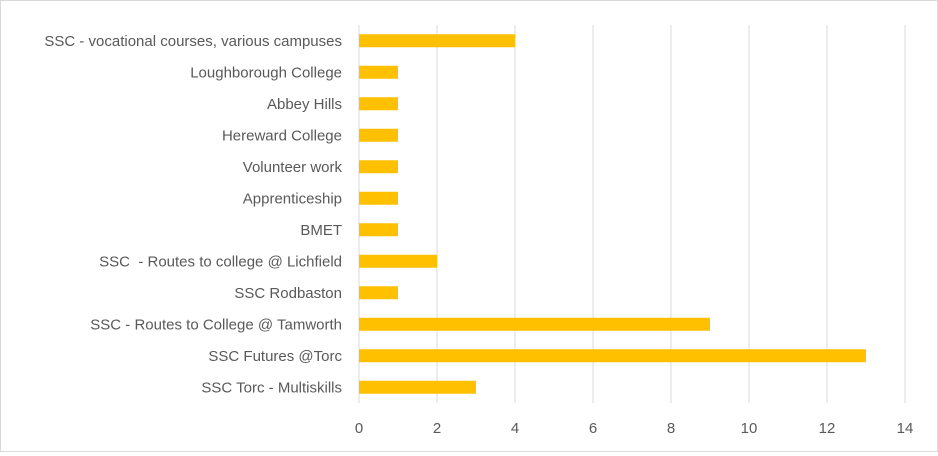 Image resolution: width=938 pixels, height=456 pixels. What do you see at coordinates (304, 104) in the screenshot?
I see `category-label: Abbey Hills` at bounding box center [304, 104].